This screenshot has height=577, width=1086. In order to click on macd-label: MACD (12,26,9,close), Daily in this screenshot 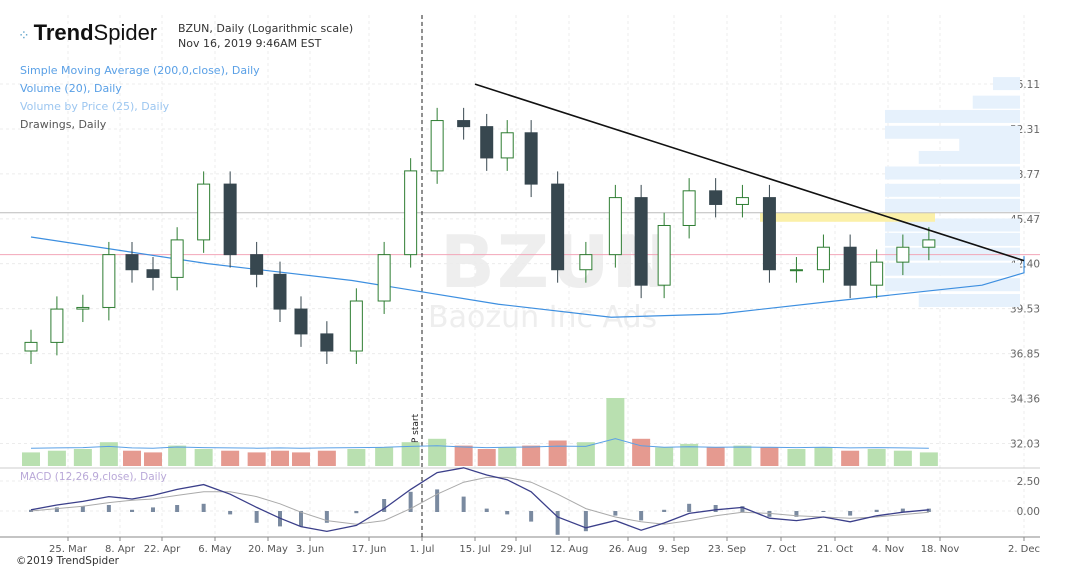, I will do `click(93, 477)`.